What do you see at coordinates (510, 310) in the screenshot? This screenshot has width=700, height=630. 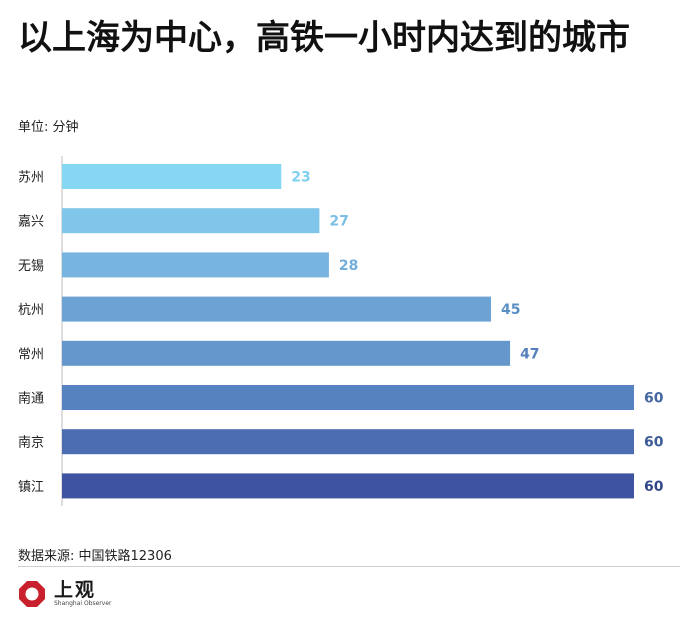 I see `value-label: 45` at bounding box center [510, 310].